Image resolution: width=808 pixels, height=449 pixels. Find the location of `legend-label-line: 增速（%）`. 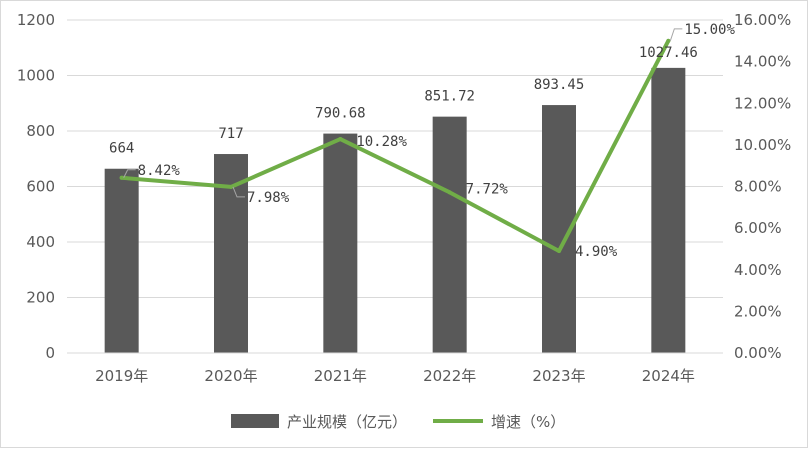

legend-label-line: 增速（%） is located at coordinates (528, 422).